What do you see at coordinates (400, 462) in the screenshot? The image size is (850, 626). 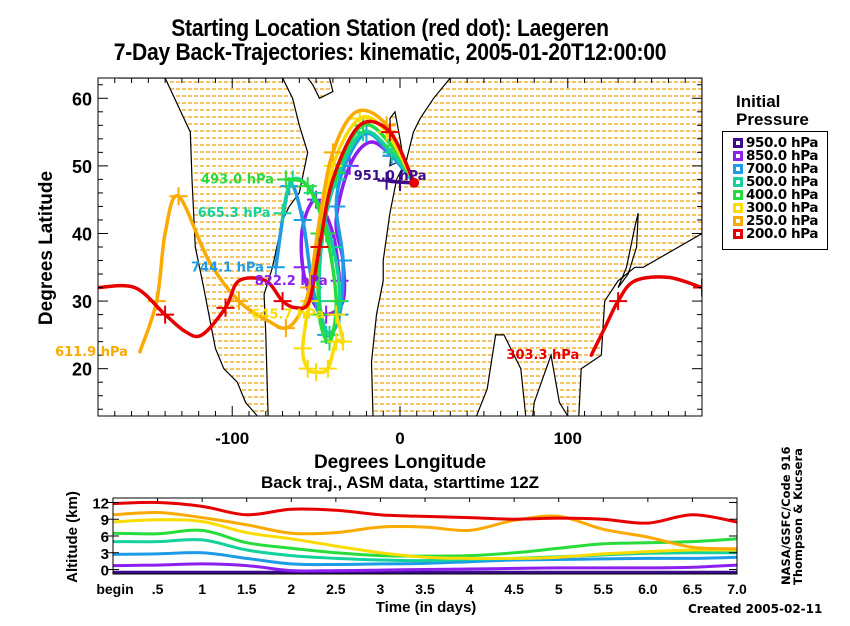 I see `map-x-axis-label: Degrees Longitude` at bounding box center [400, 462].